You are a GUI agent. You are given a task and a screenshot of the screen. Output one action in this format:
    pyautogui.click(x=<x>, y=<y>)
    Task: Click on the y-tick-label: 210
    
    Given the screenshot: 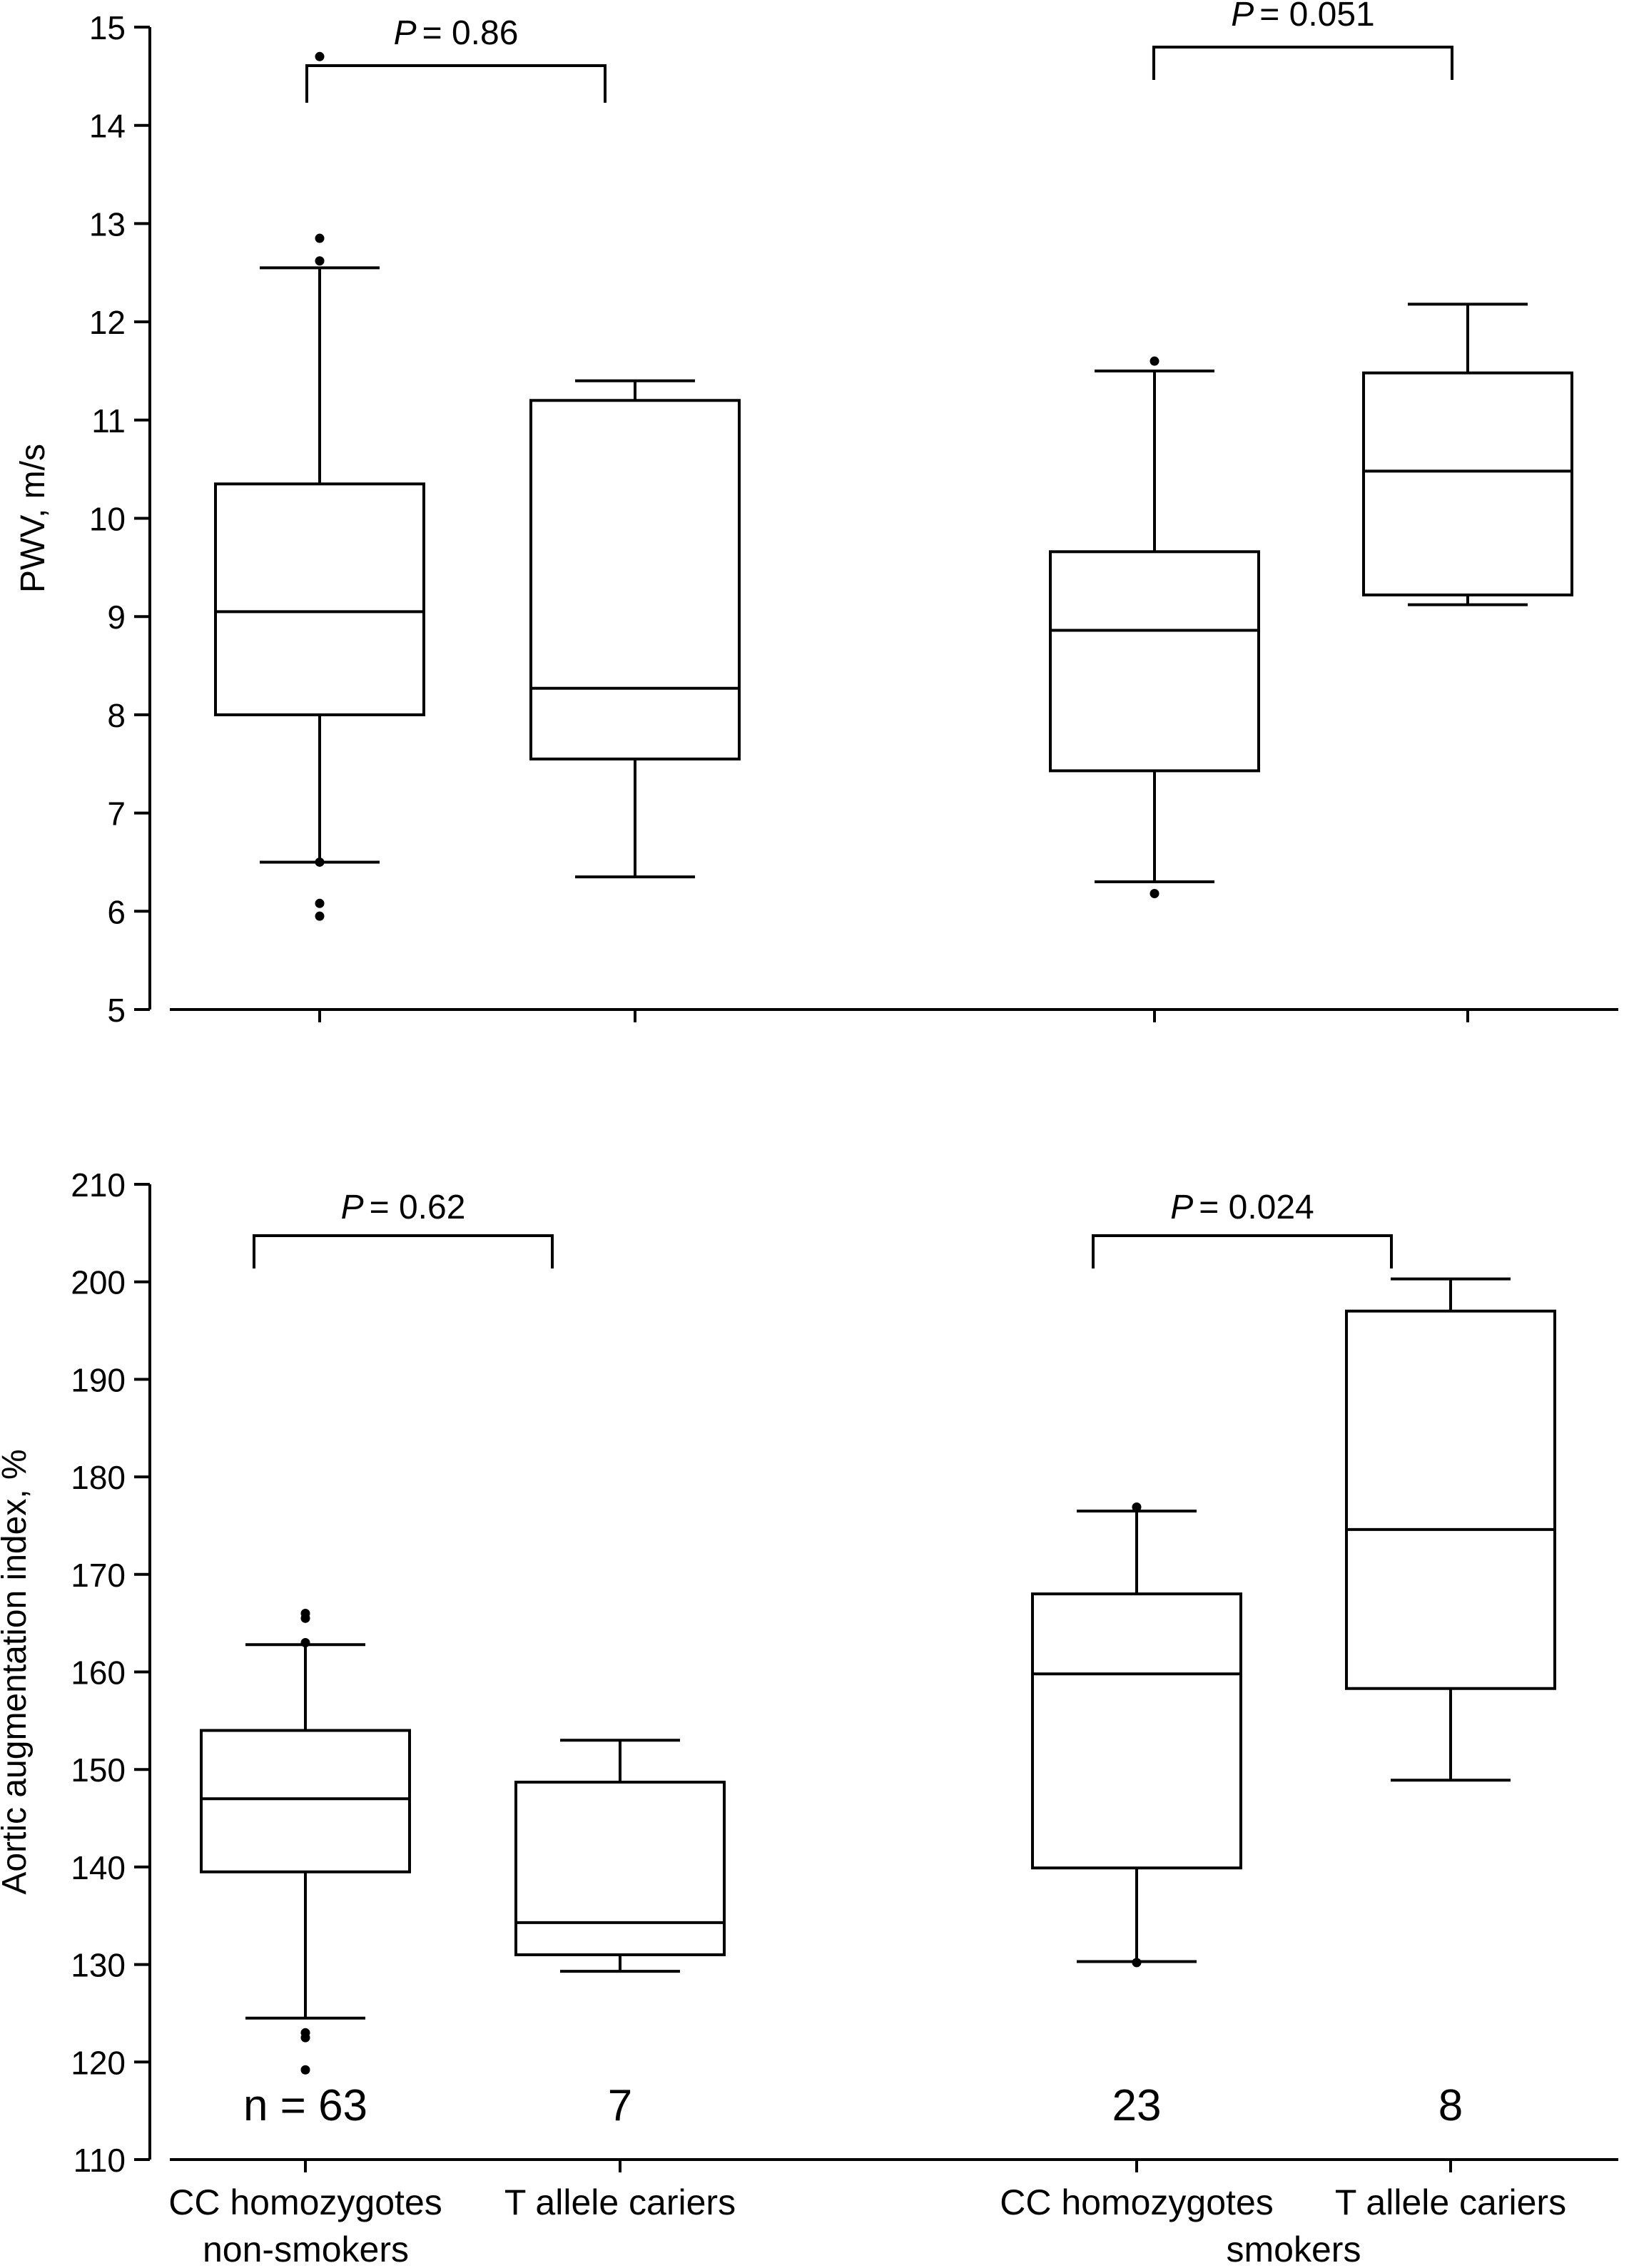 What is the action you would take?
    pyautogui.click(x=98, y=1185)
    